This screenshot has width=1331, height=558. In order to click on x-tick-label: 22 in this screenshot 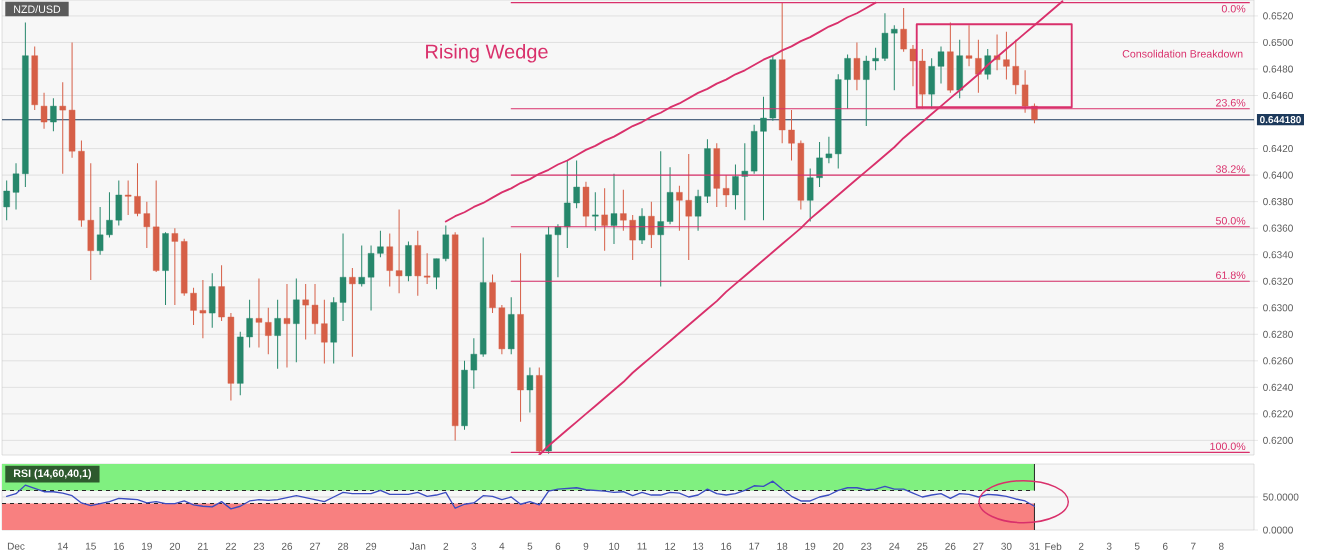, I will do `click(230, 546)`.